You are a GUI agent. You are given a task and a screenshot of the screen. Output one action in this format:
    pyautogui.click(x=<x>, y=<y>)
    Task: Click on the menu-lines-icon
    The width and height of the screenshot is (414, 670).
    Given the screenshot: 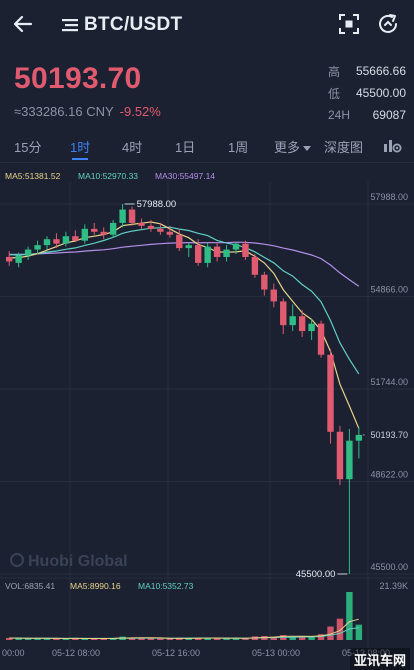 What is the action you would take?
    pyautogui.click(x=70, y=25)
    